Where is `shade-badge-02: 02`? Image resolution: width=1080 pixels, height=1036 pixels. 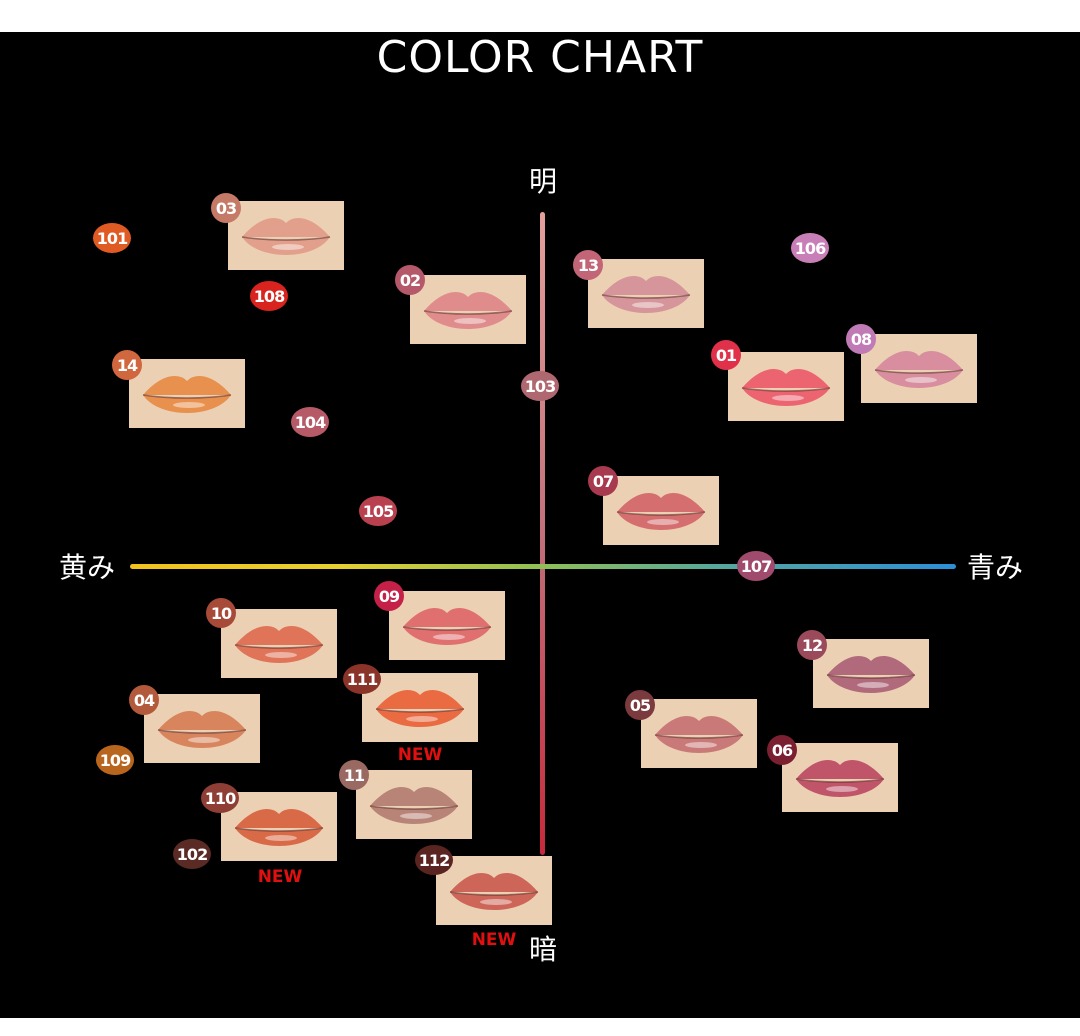
shade-badge-02: 02 is located at coordinates (410, 280).